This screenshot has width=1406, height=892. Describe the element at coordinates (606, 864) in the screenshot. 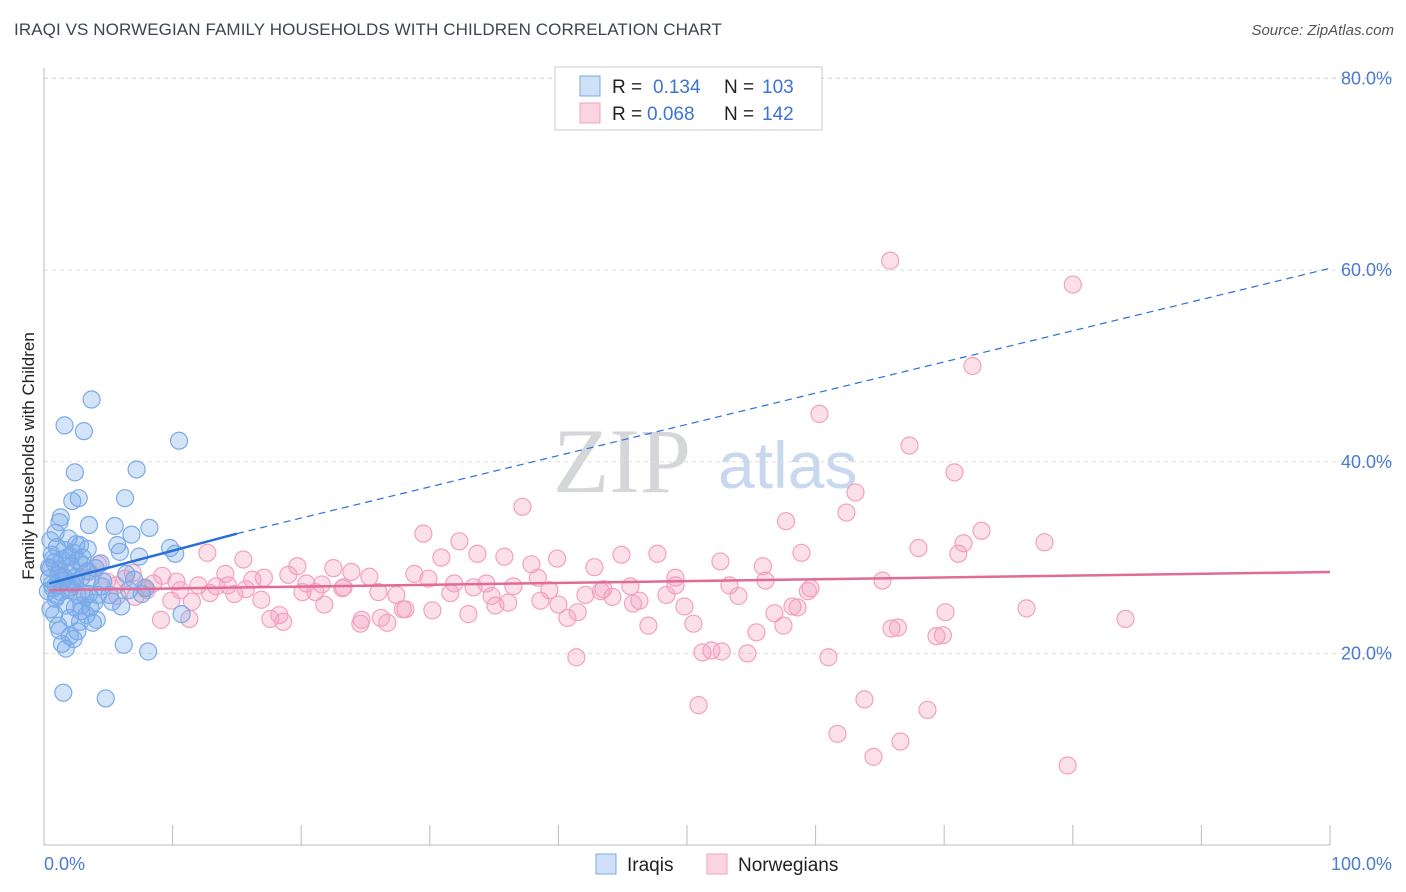

I see `bottom-legend-swatch-iraqis` at that location.